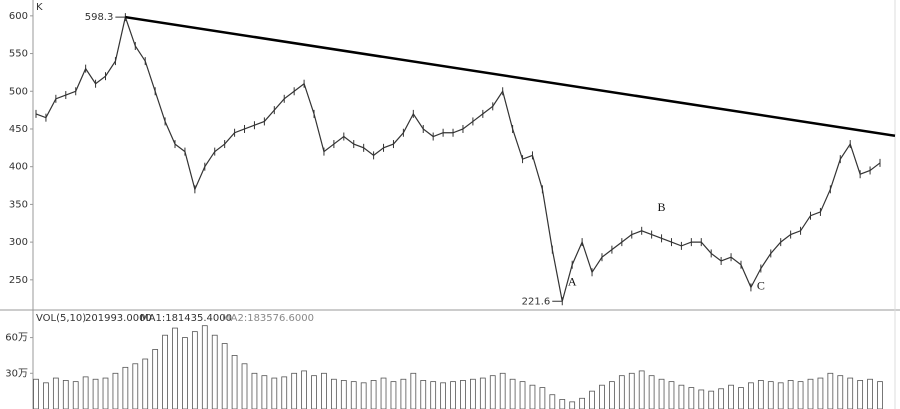 This screenshot has height=409, width=900. I want to click on y-tick-label: 600, so click(18, 16).